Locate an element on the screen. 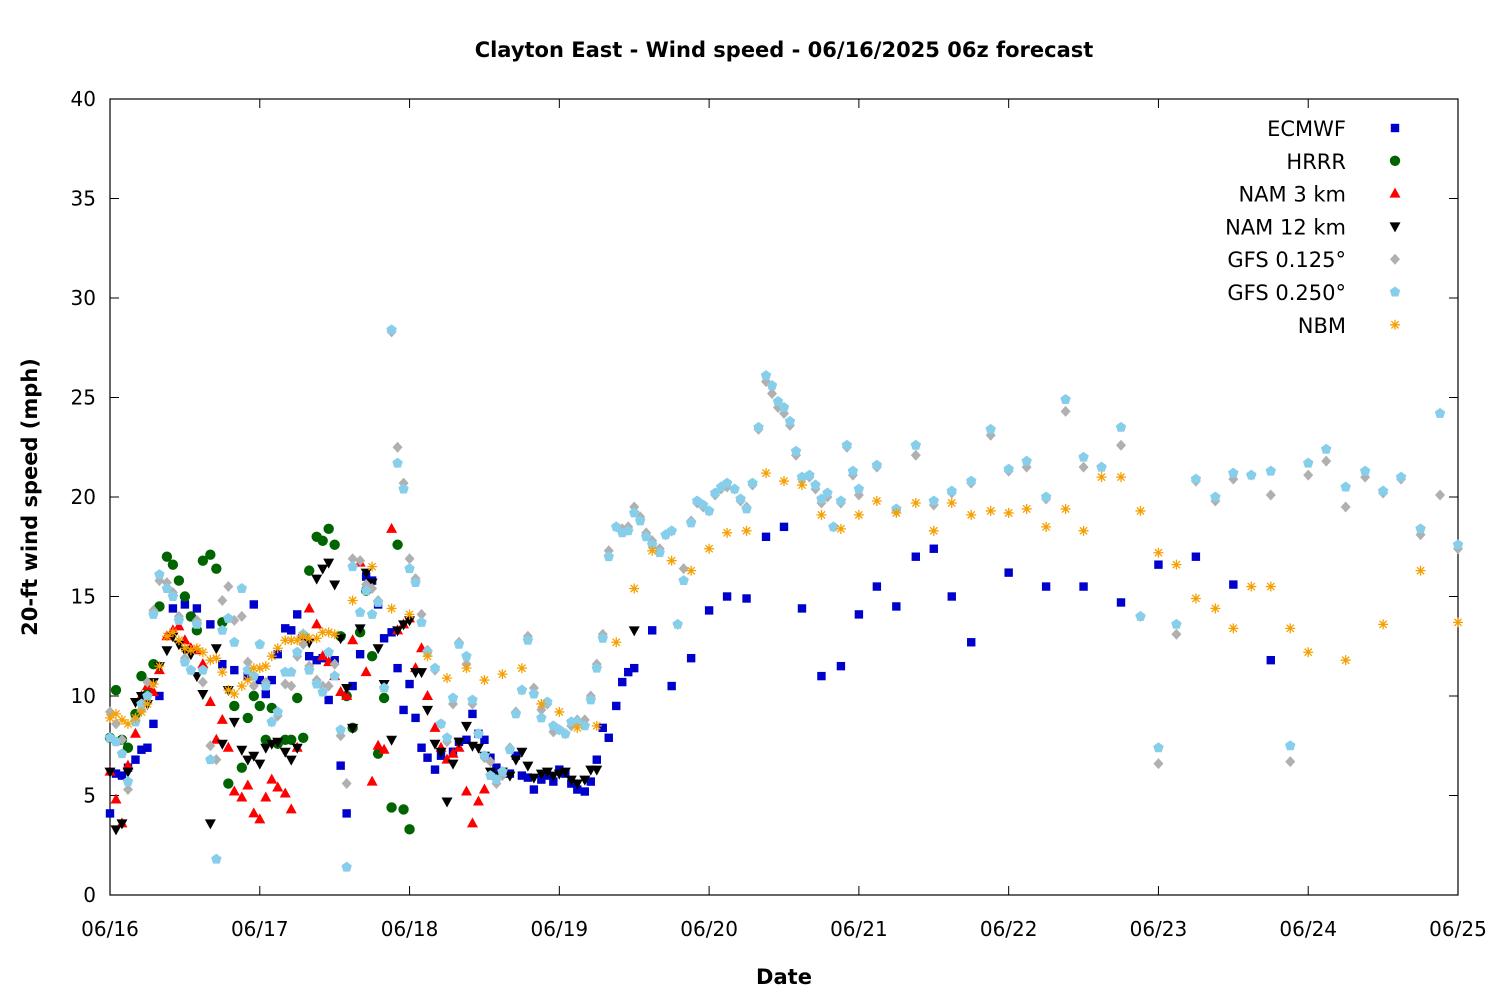 This screenshot has width=1500, height=1000. y-tick-label: 30 is located at coordinates (83, 298).